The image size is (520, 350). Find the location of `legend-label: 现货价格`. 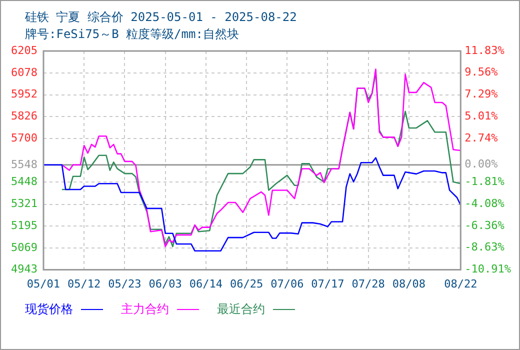

legend-label: 现货价格 is located at coordinates (49, 309).